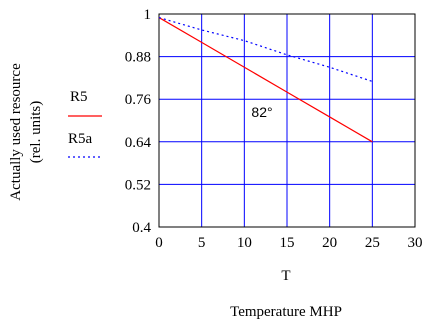  I want to click on x-axis-sublabel: Temperature MHP, so click(286, 312).